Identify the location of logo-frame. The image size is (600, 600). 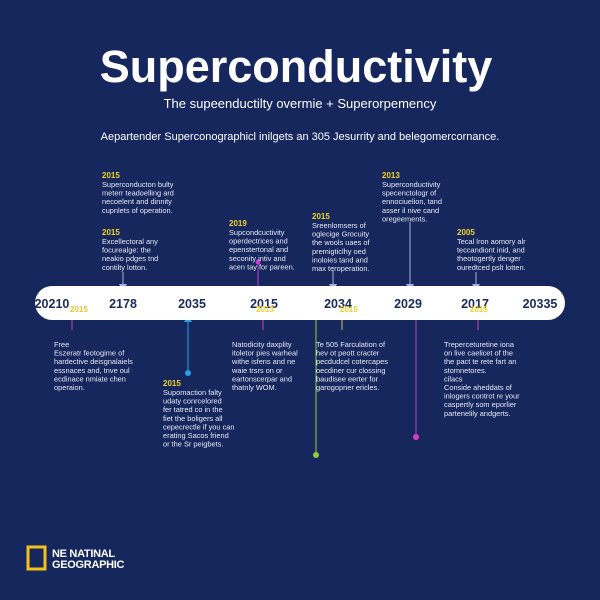
(36, 558).